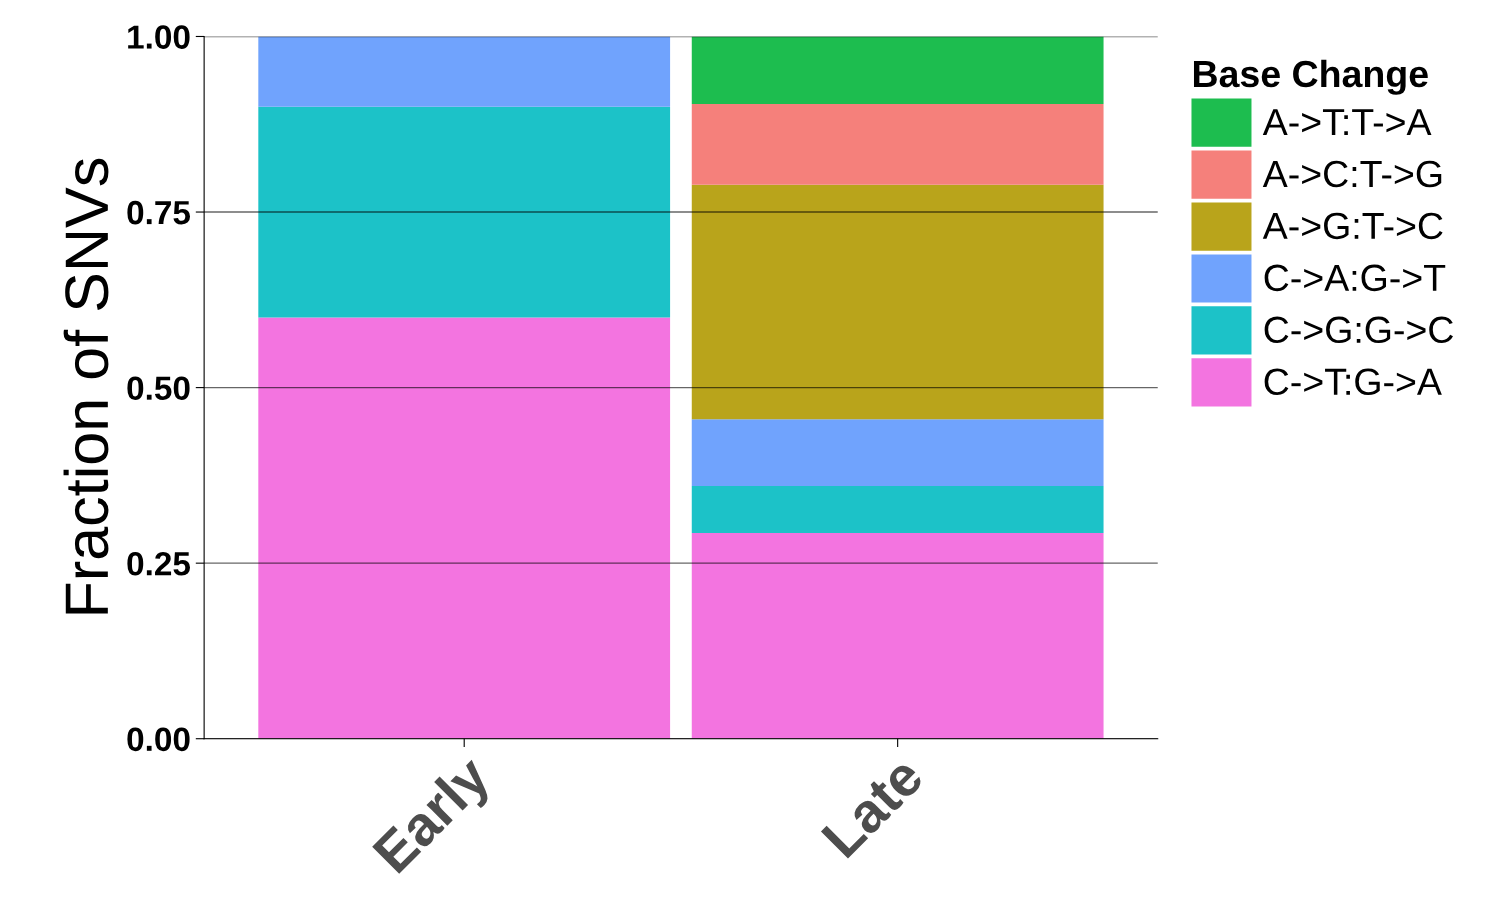 This screenshot has height=912, width=1490. I want to click on y-tick-label: 0.50, so click(158, 388).